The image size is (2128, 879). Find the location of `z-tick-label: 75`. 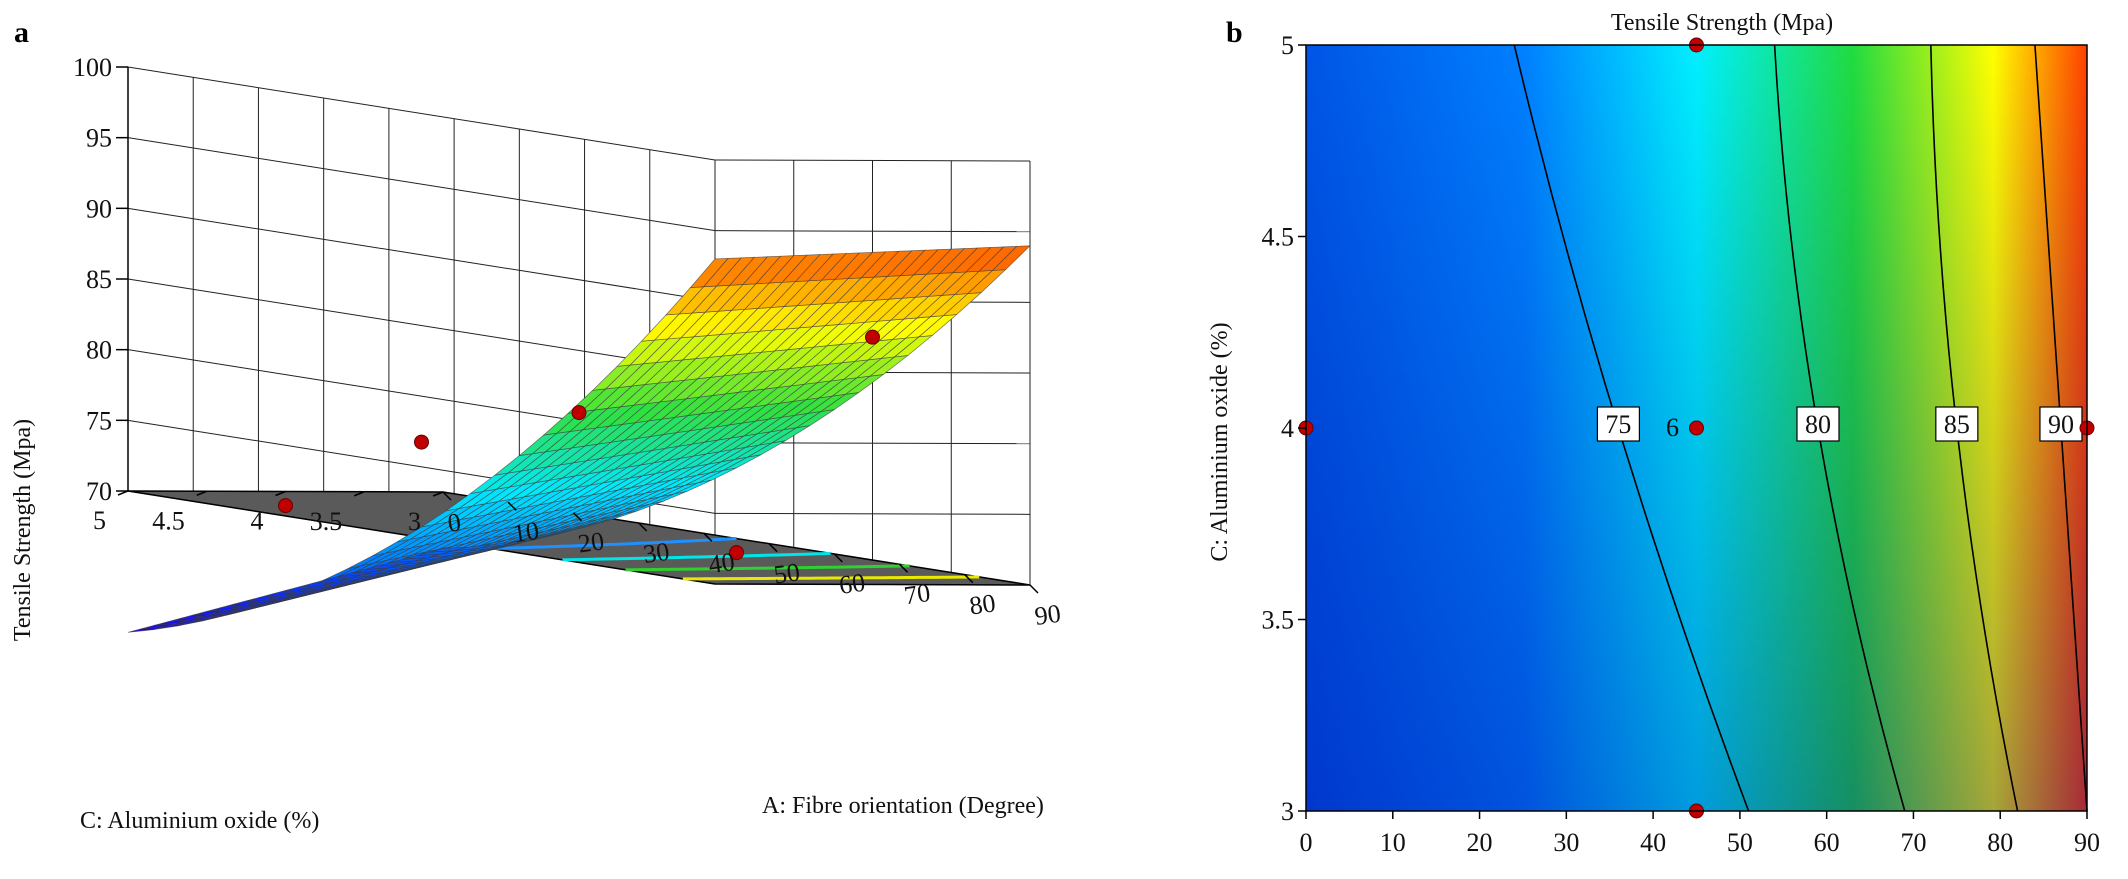

z-tick-label: 75 is located at coordinates (99, 420).